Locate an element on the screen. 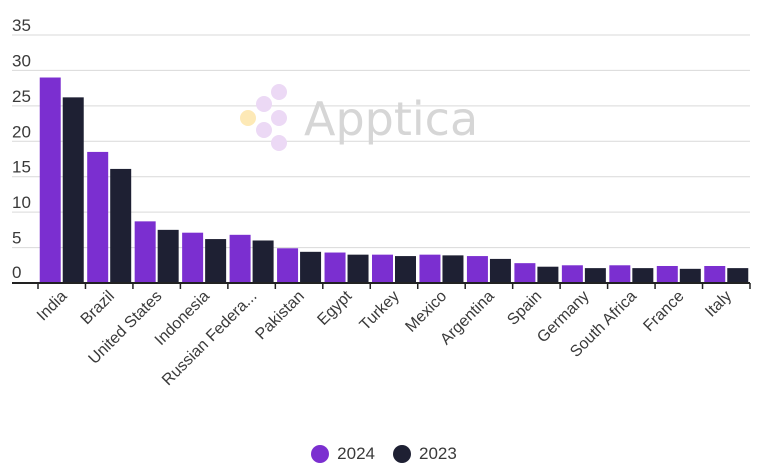 The width and height of the screenshot is (768, 474). bar-2023-indonesia is located at coordinates (216, 261).